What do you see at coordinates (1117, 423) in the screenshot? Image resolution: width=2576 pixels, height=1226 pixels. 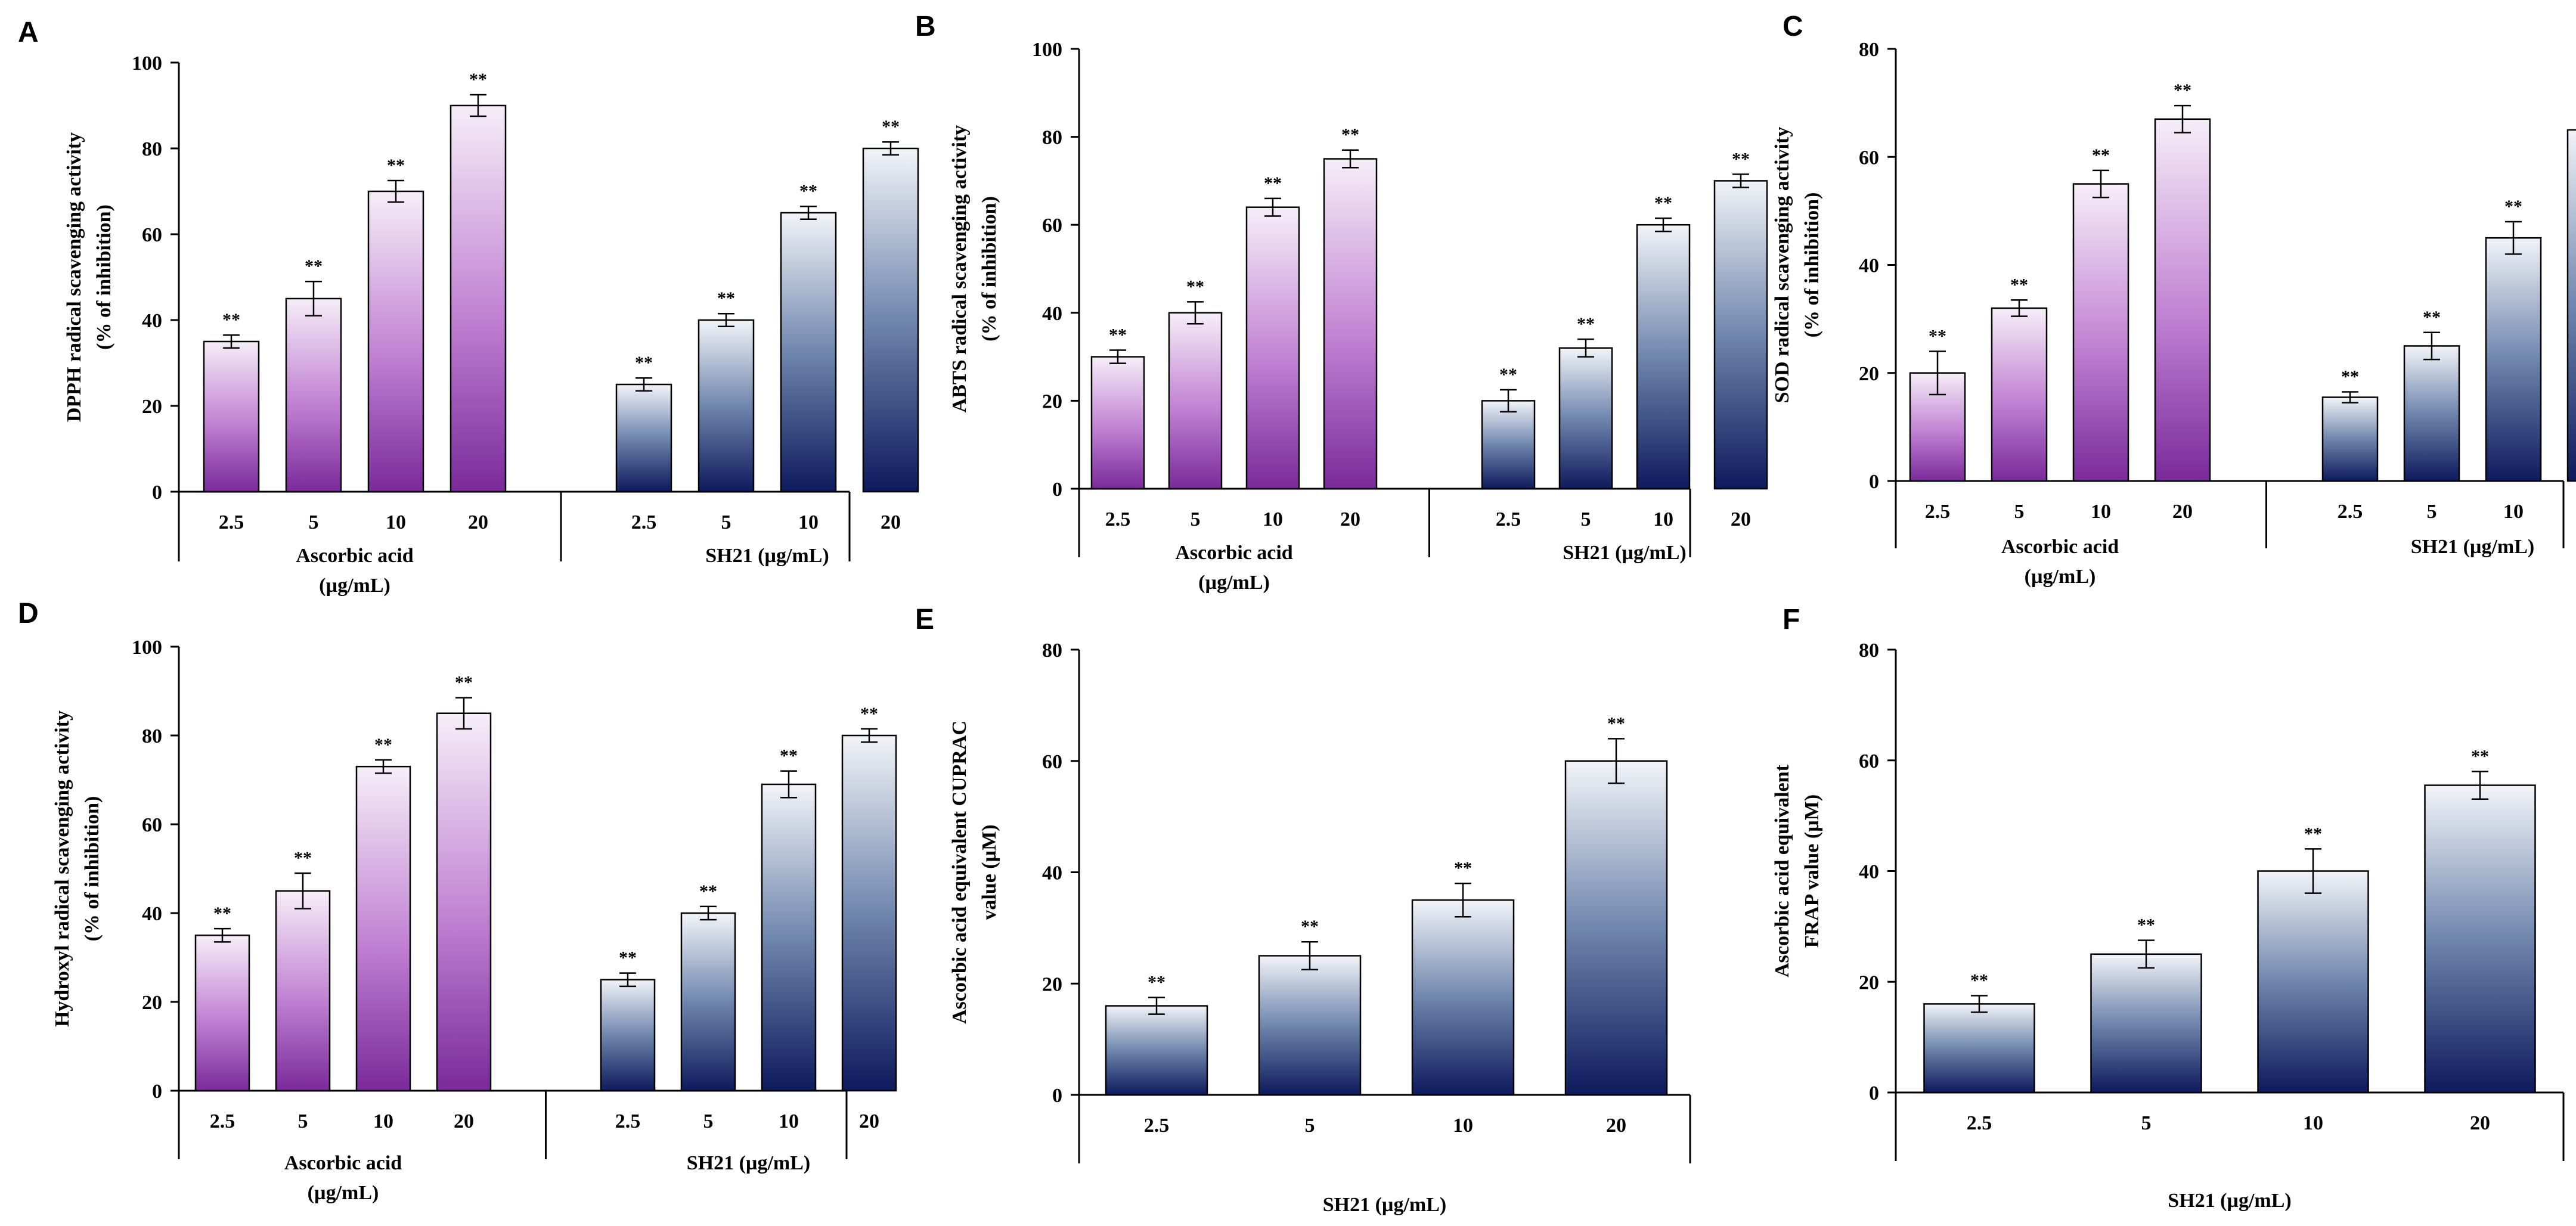 I see `bar-b-ascorbic-2.5` at bounding box center [1117, 423].